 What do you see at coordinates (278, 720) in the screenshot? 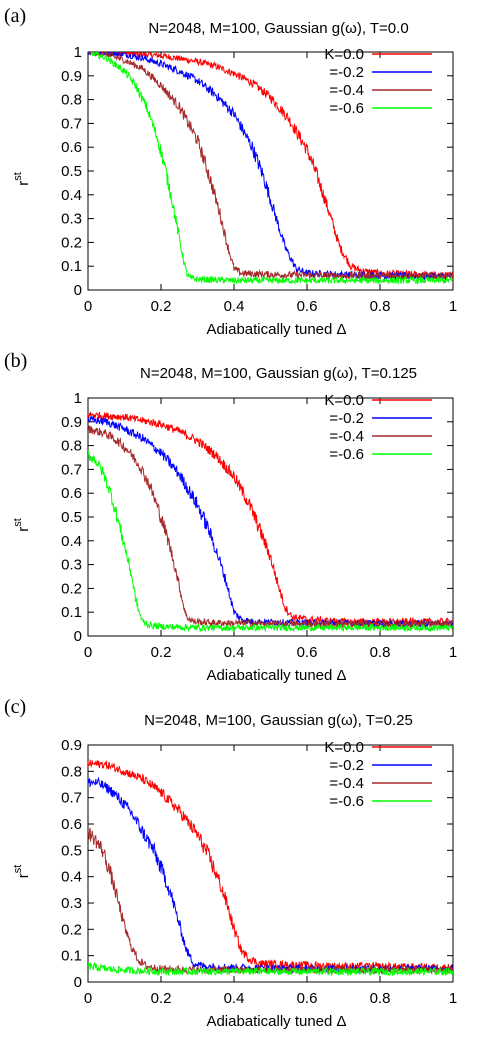
I see `chart-title: N=2048, M=100, Gaussian g(ω), T=0.25` at bounding box center [278, 720].